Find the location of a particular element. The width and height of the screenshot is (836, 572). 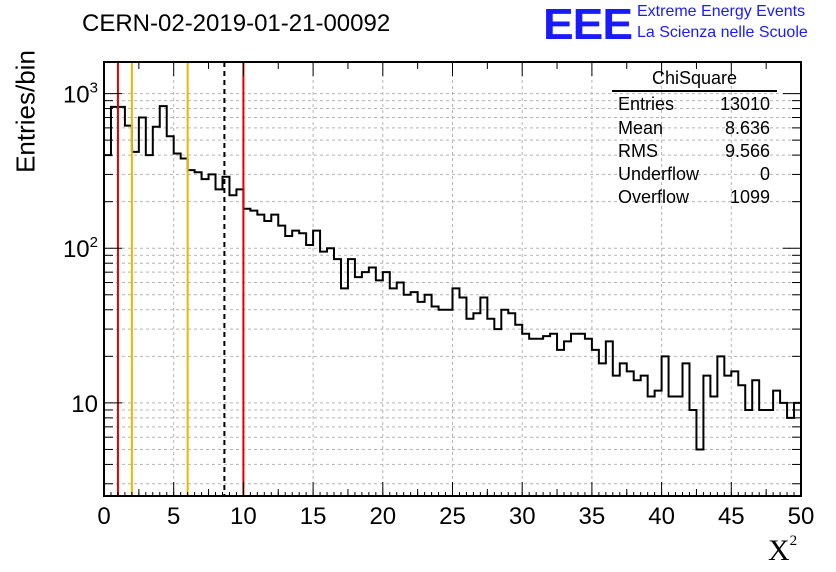

x-tick-label: 5 is located at coordinates (173, 516).